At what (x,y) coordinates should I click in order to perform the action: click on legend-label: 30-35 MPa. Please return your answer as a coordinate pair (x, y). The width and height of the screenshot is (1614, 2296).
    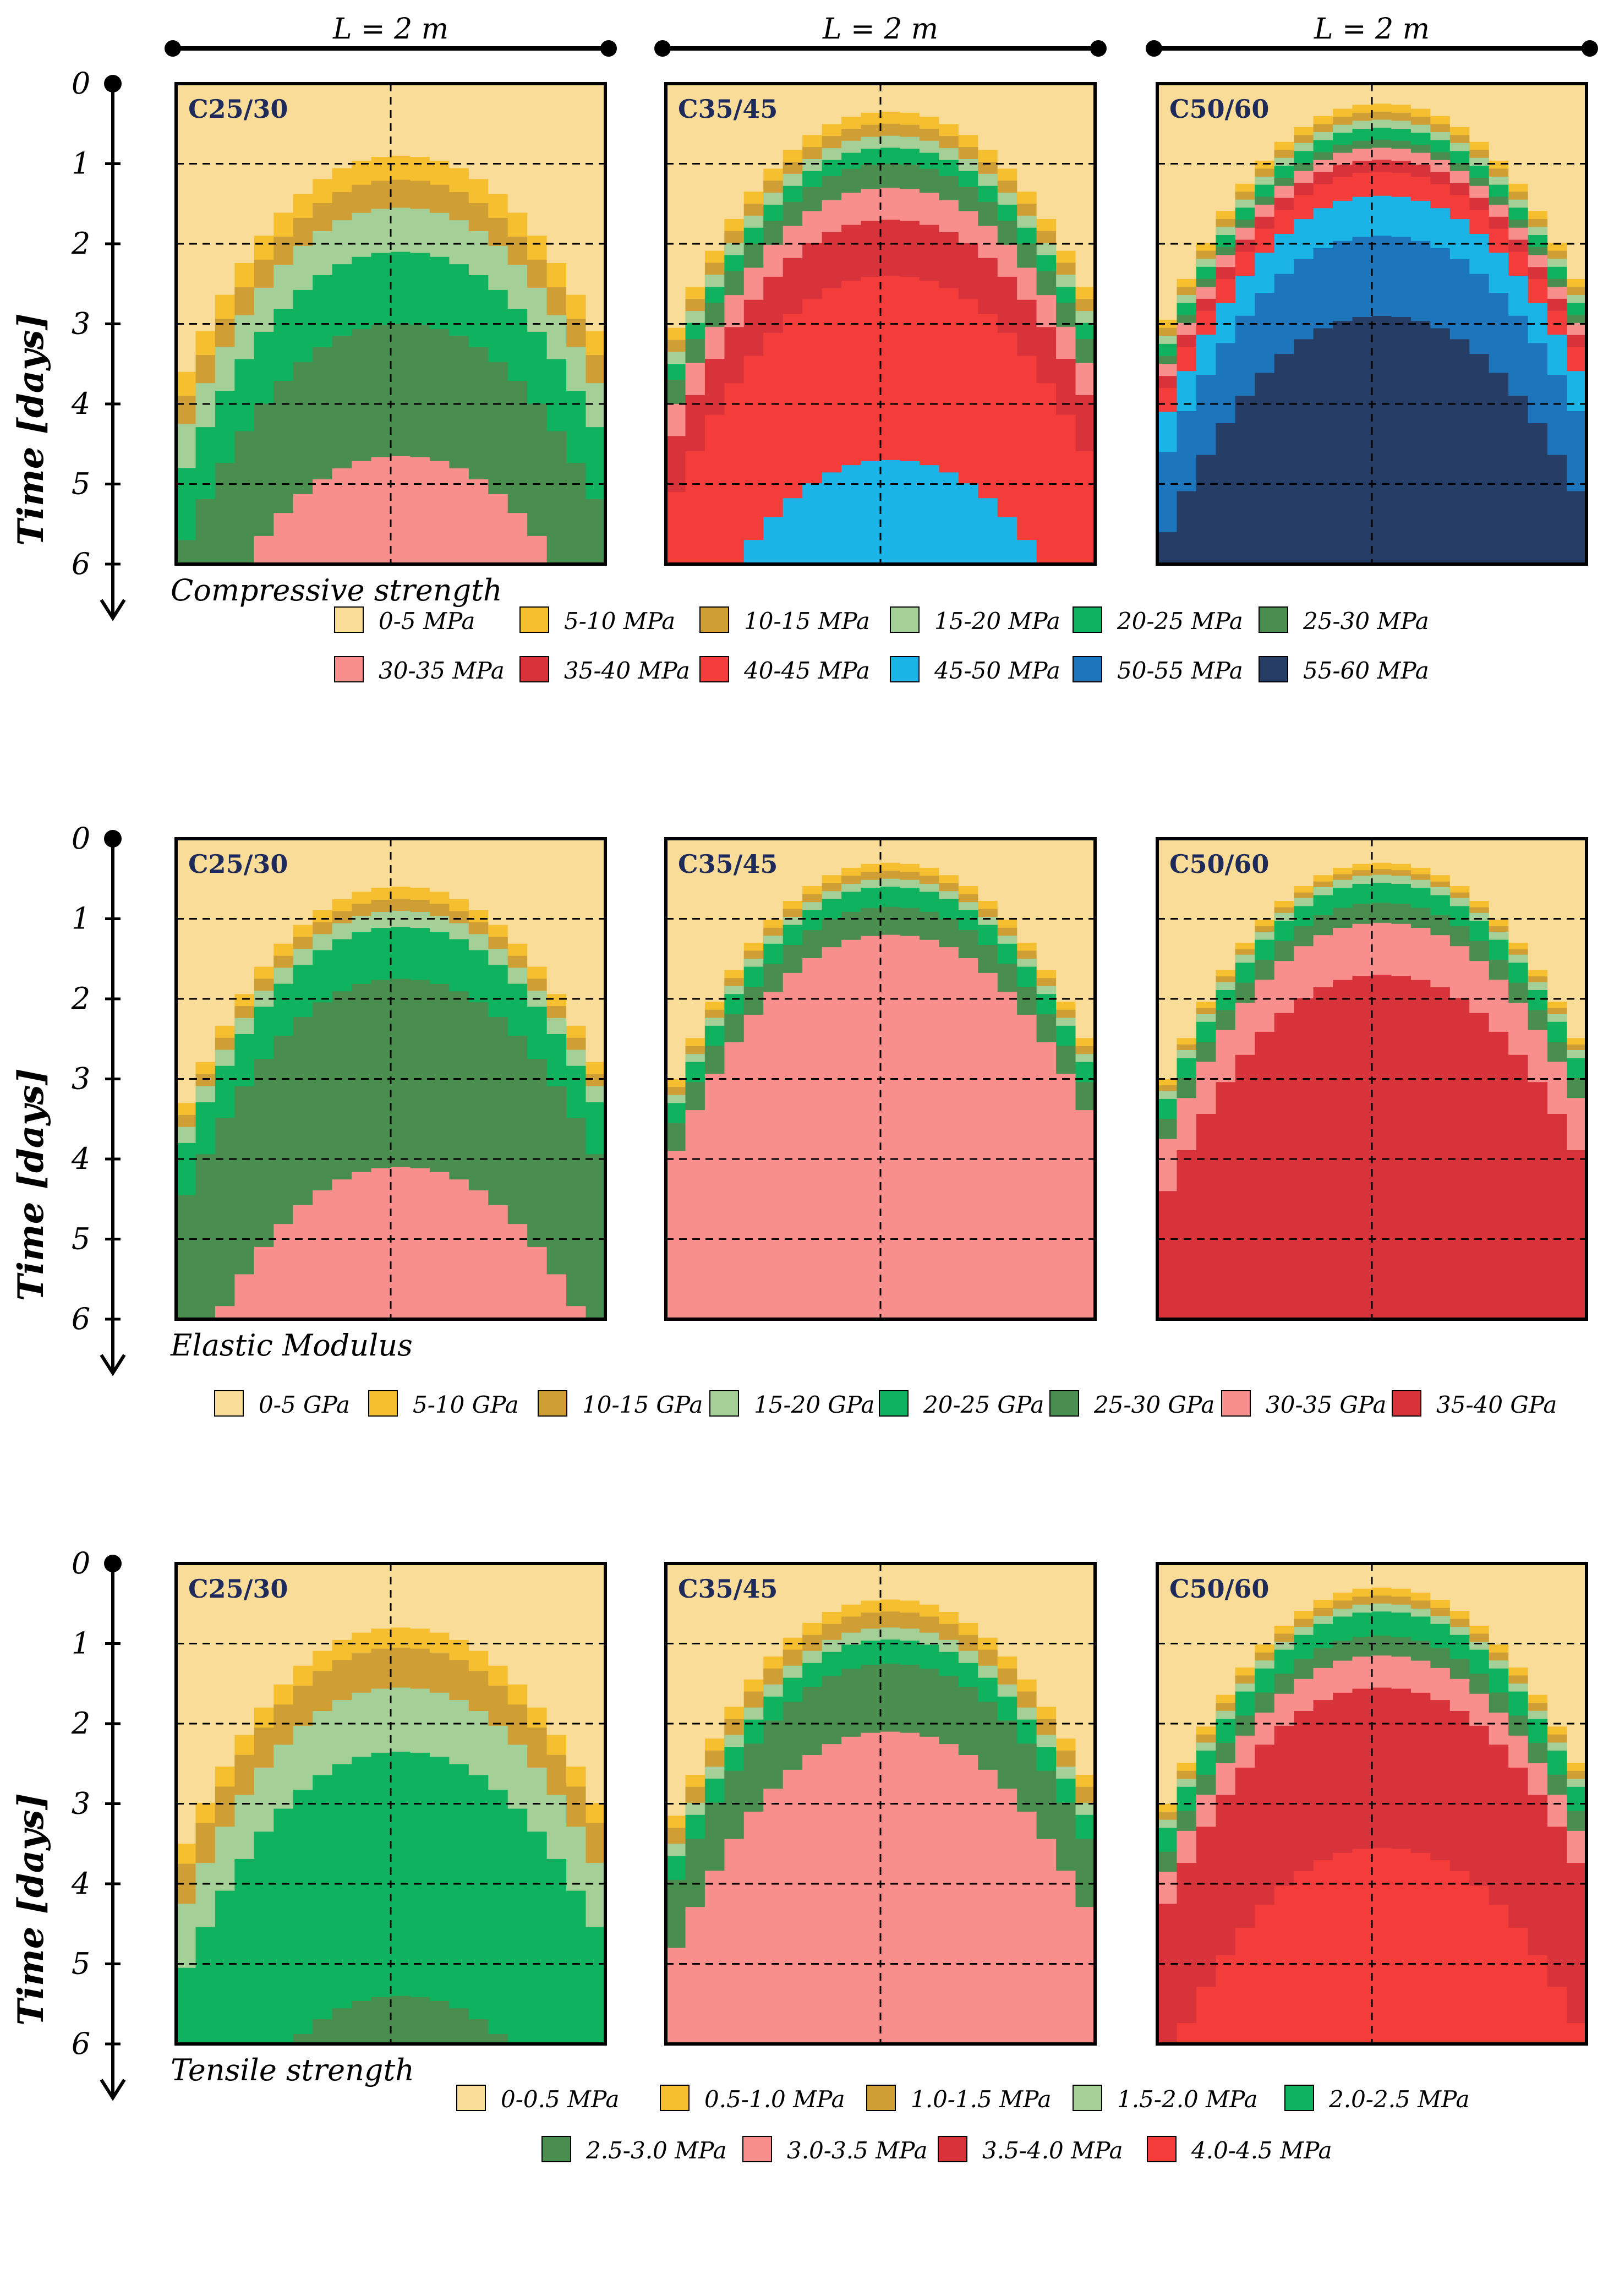
    Looking at the image, I should click on (442, 670).